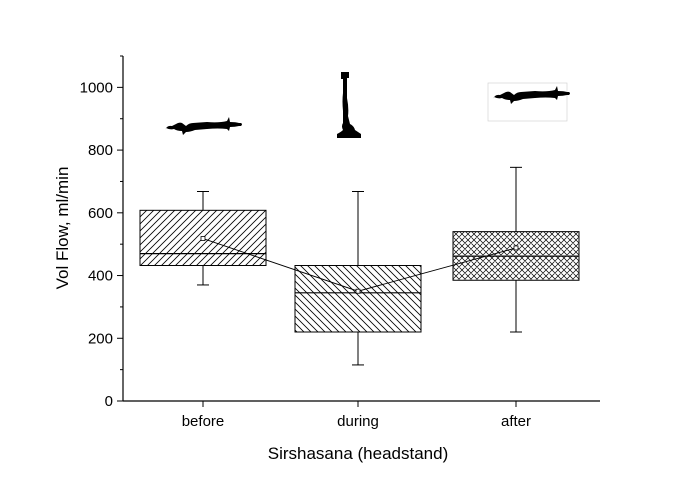 Image resolution: width=690 pixels, height=482 pixels. I want to click on pictograms, so click(367, 105).